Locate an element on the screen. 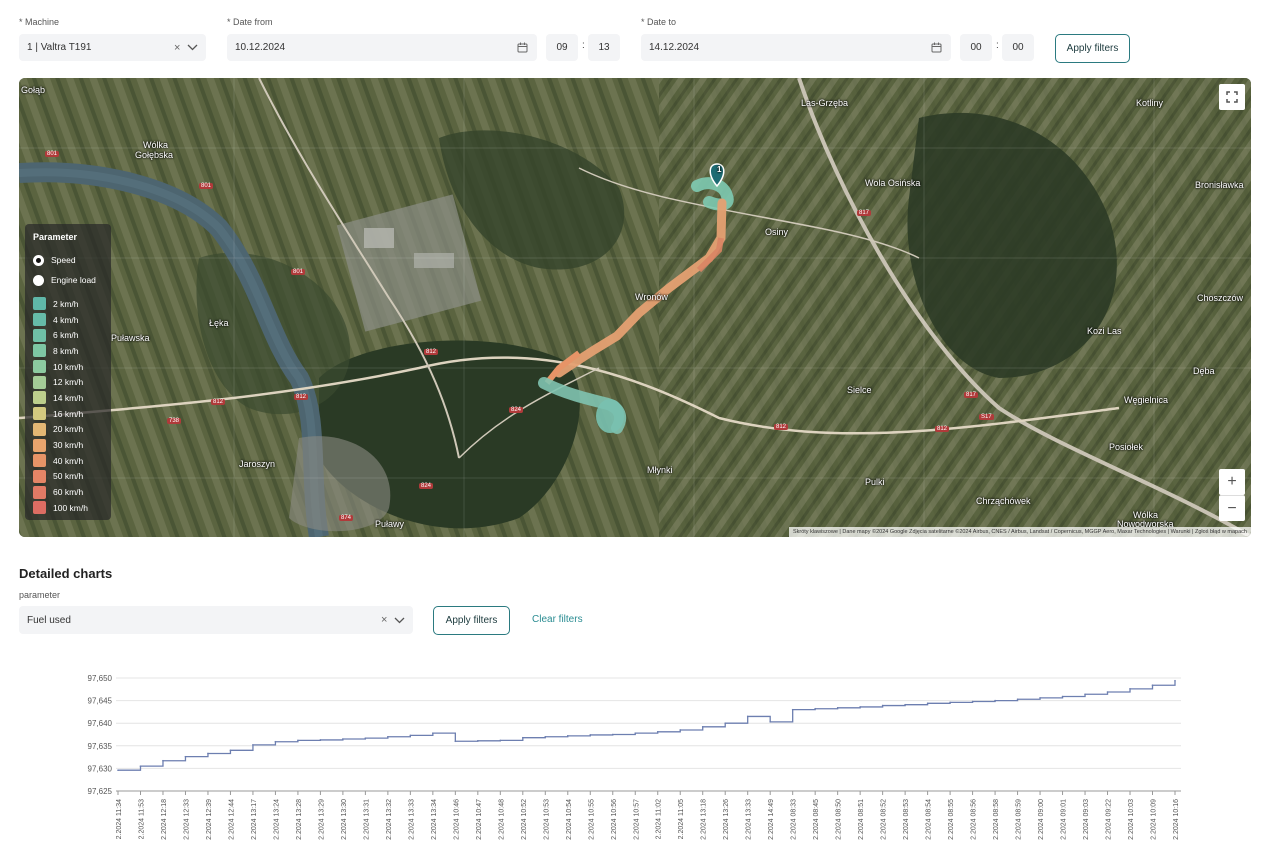 The width and height of the screenshot is (1278, 852). legend-item-label: 6 km/h is located at coordinates (66, 335).